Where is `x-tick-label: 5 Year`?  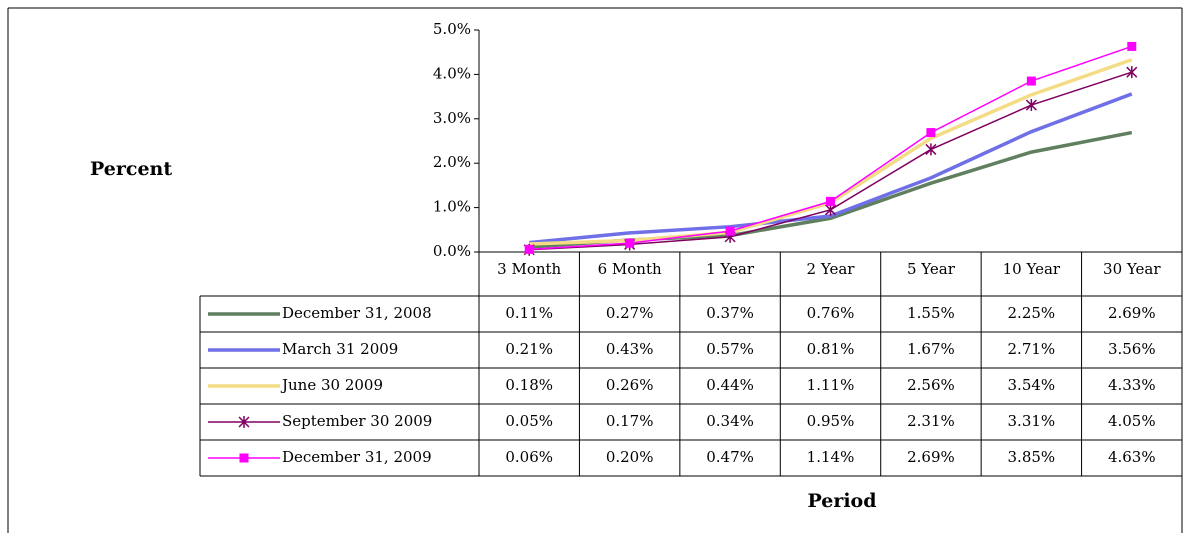 x-tick-label: 5 Year is located at coordinates (931, 269).